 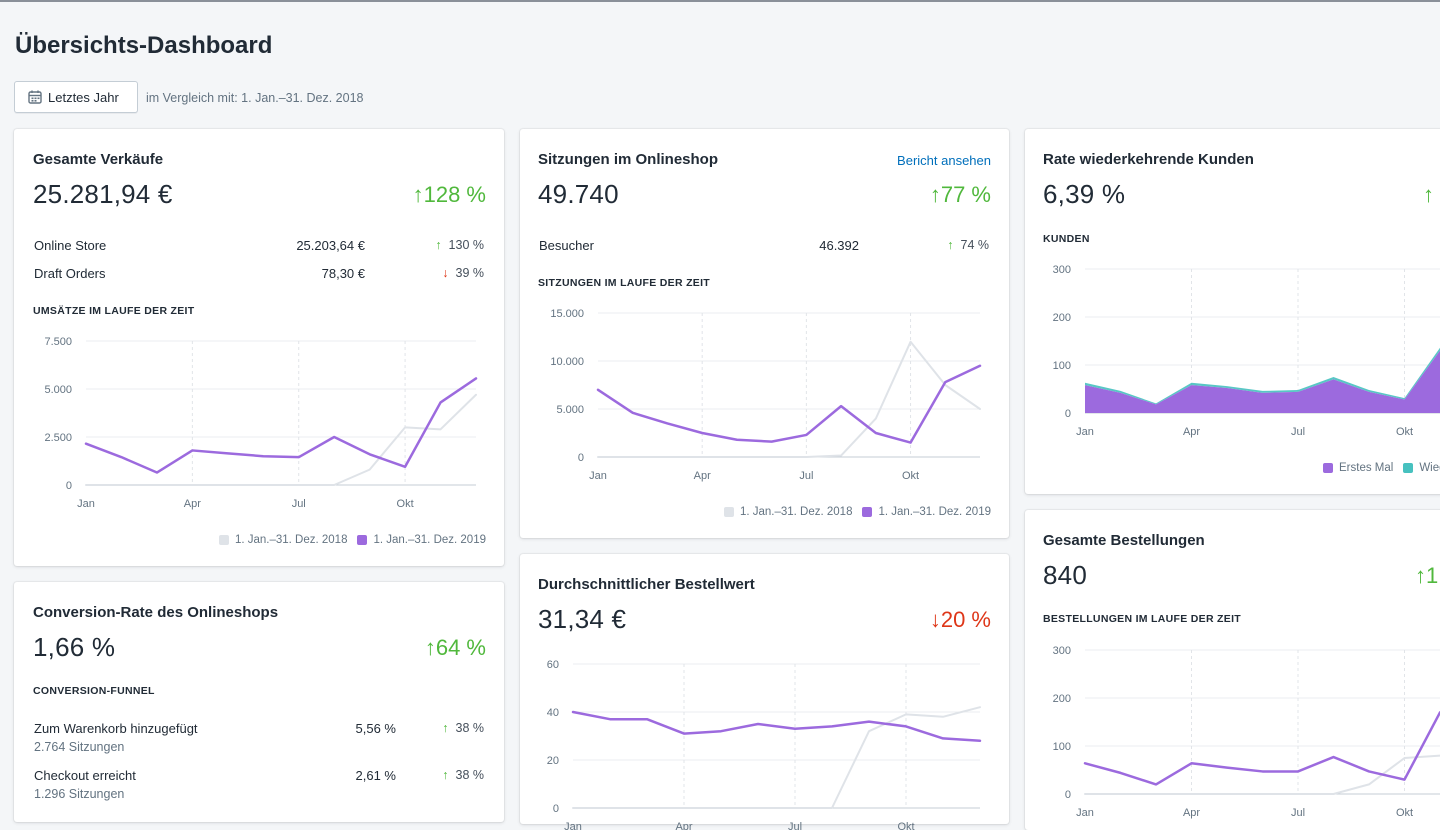 I want to click on sessions-section-heading: SITZUNGEN IM LAUFE DER ZEIT, so click(x=624, y=283).